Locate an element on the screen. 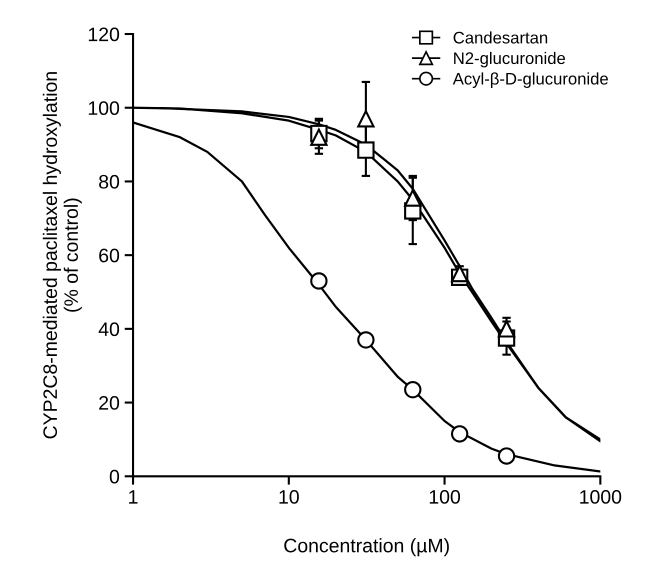 The image size is (649, 567). x-tick-label: 10 is located at coordinates (289, 497).